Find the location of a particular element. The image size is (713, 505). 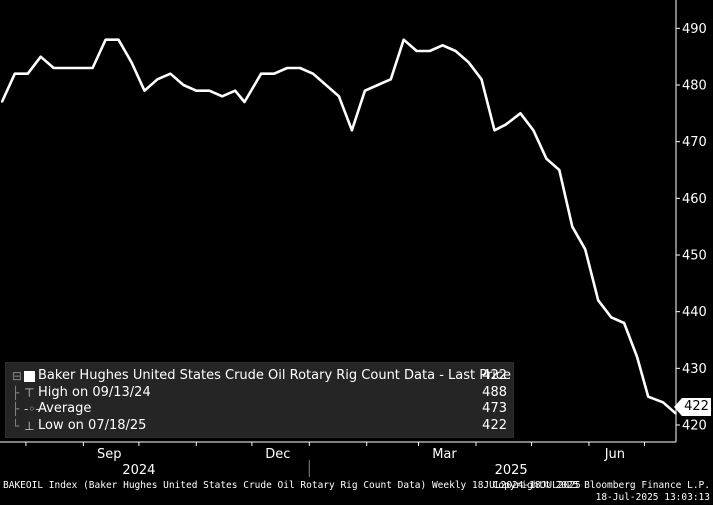

y-tick-label-490: 490 is located at coordinates (694, 29).